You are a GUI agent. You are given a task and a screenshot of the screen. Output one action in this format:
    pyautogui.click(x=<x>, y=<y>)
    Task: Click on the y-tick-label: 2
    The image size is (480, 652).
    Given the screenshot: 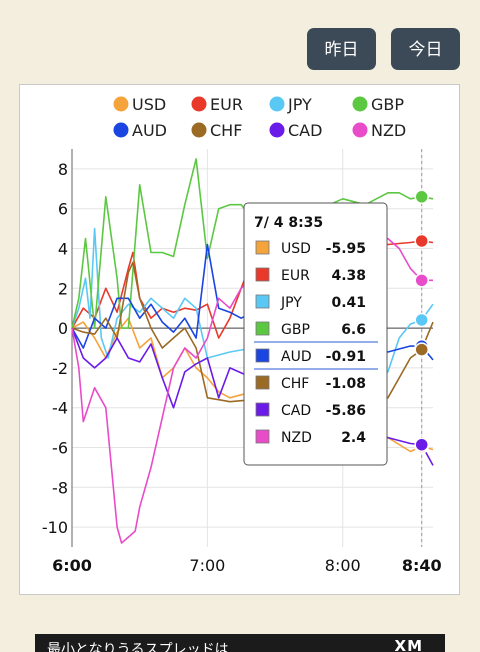 What is the action you would take?
    pyautogui.click(x=63, y=288)
    